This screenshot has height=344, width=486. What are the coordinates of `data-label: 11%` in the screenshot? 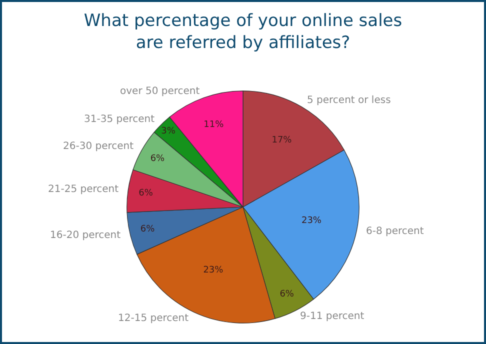 It's located at (214, 125).